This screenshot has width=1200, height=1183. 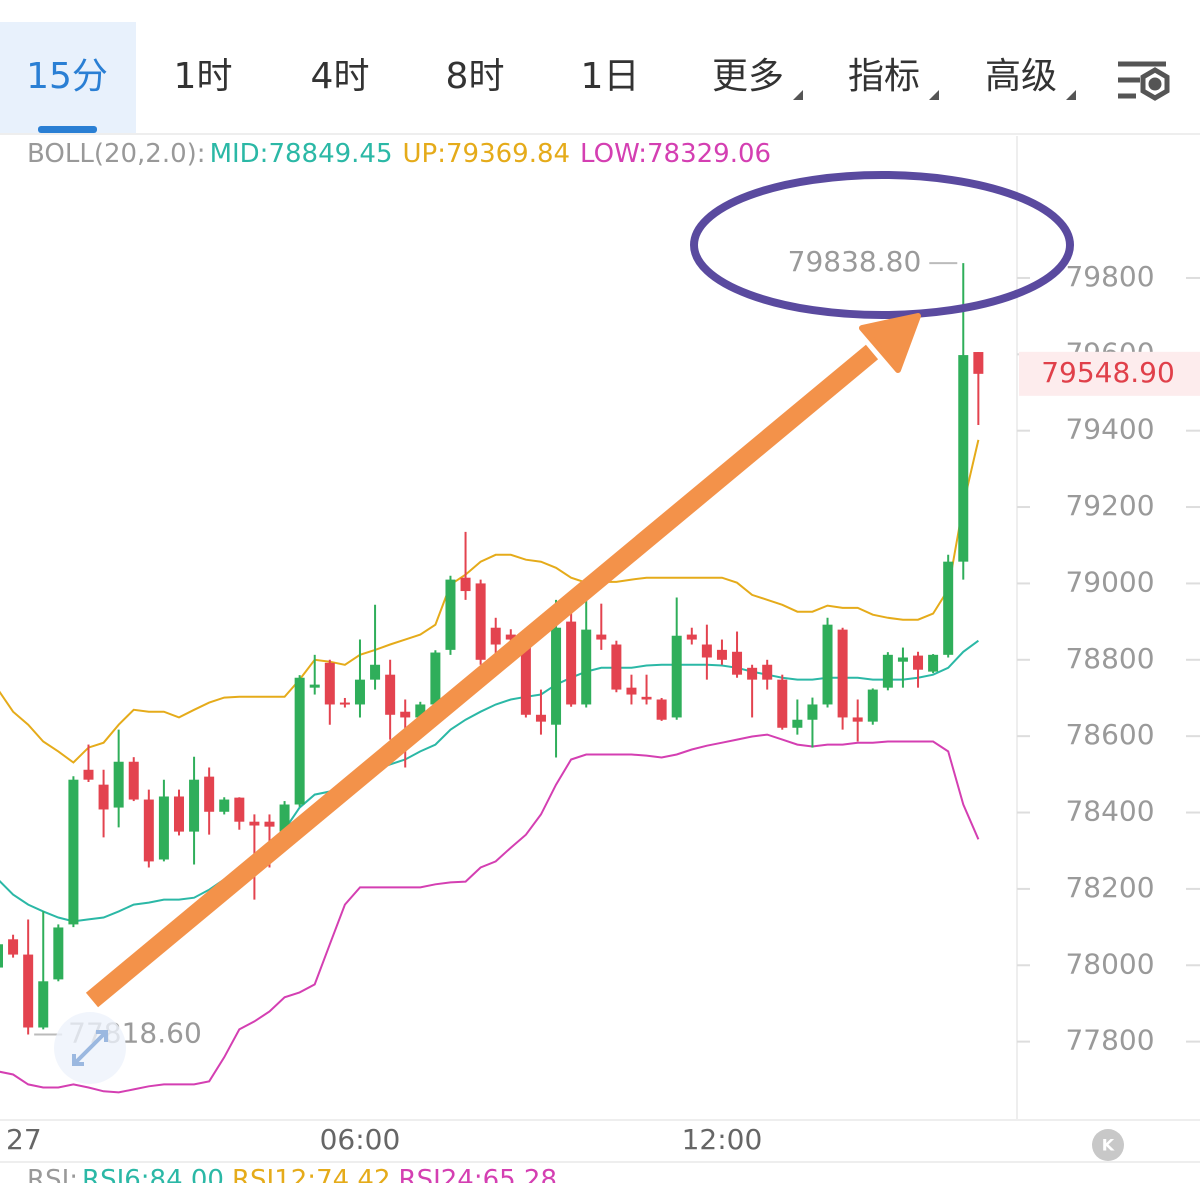 I want to click on tab: 指标, so click(x=884, y=76).